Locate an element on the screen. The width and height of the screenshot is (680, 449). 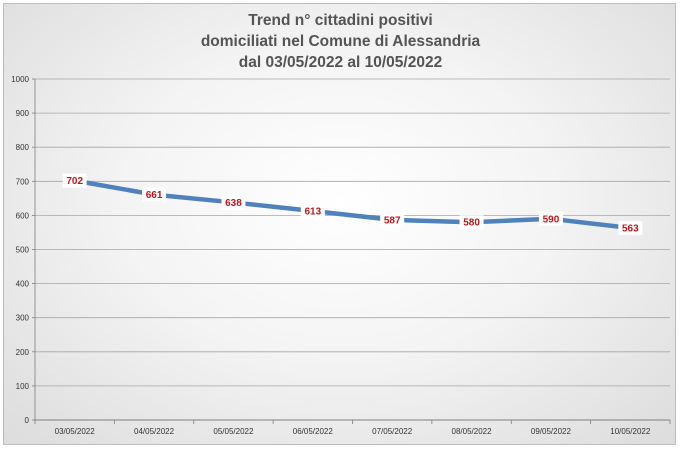
y-tick-label-800: 800 is located at coordinates (23, 147).